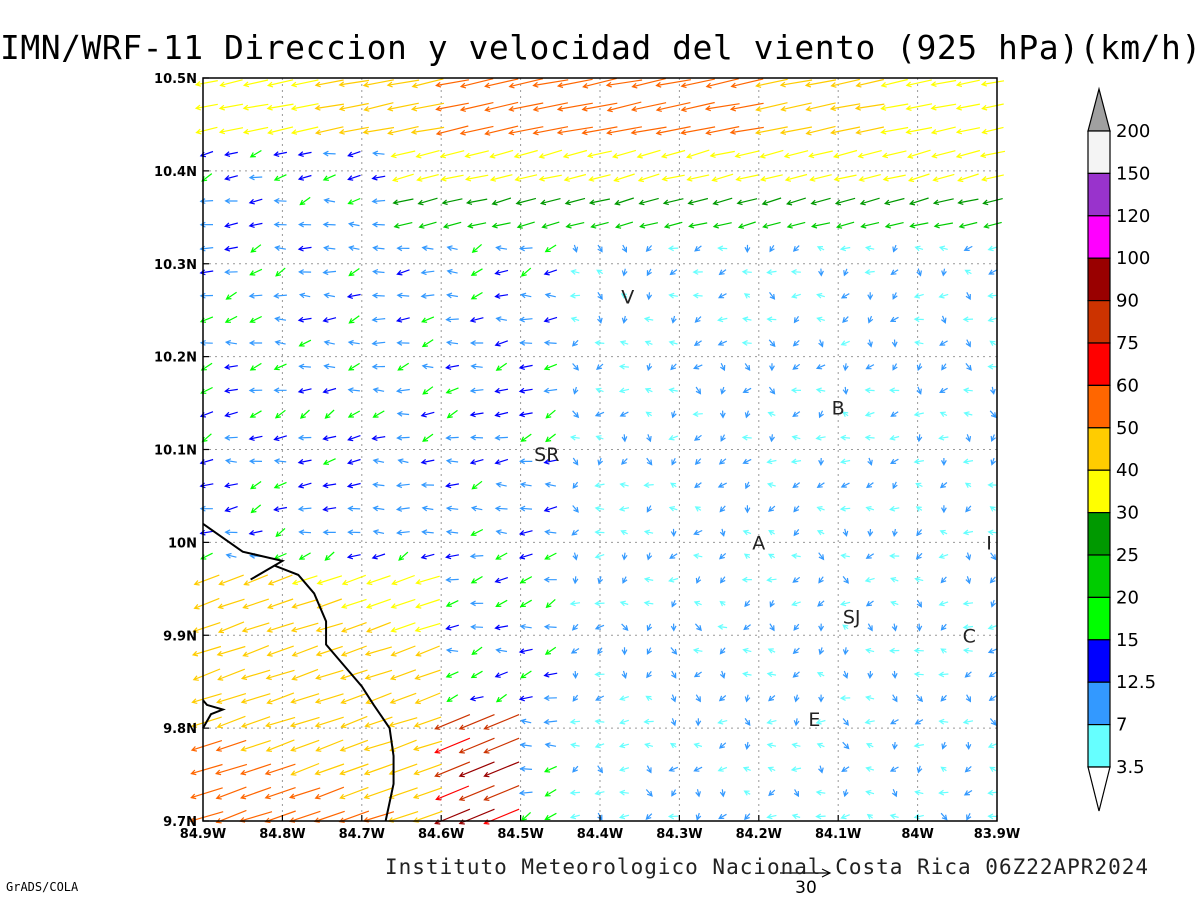  What do you see at coordinates (1127, 513) in the screenshot?
I see `colorbar-label: 30` at bounding box center [1127, 513].